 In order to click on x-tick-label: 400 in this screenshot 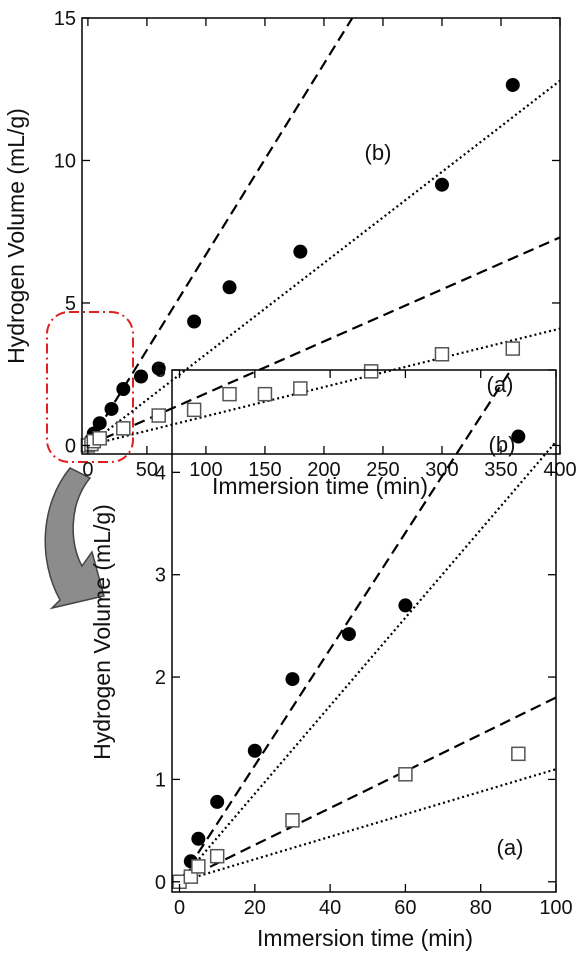, I will do `click(559, 470)`.